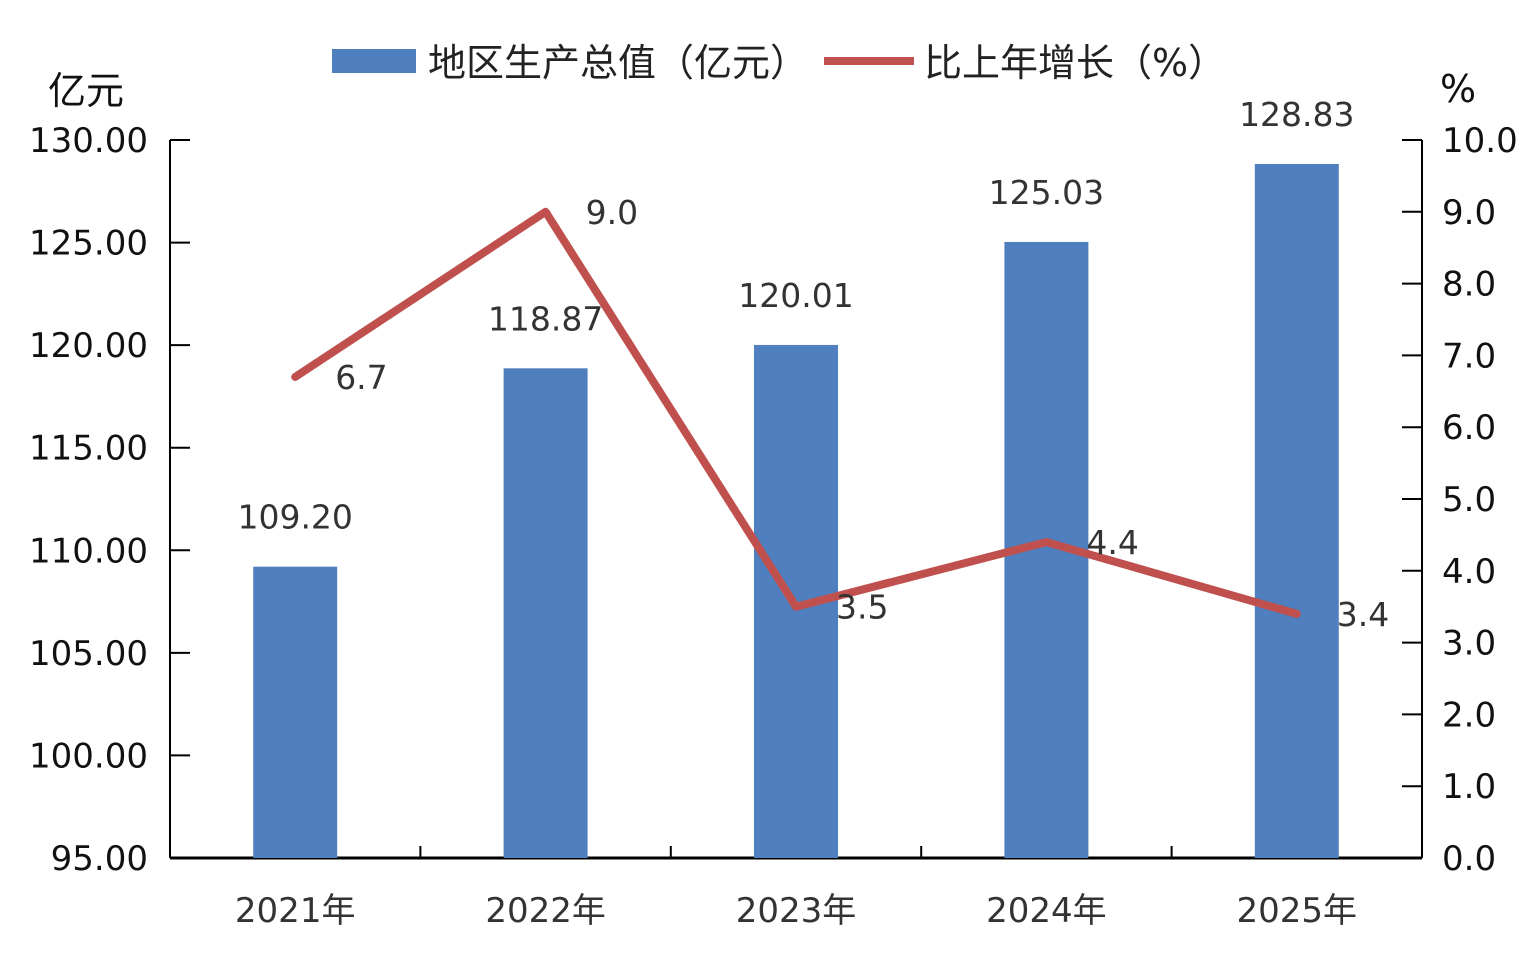  I want to click on right-axis-tick-label: 1.0, so click(1469, 787).